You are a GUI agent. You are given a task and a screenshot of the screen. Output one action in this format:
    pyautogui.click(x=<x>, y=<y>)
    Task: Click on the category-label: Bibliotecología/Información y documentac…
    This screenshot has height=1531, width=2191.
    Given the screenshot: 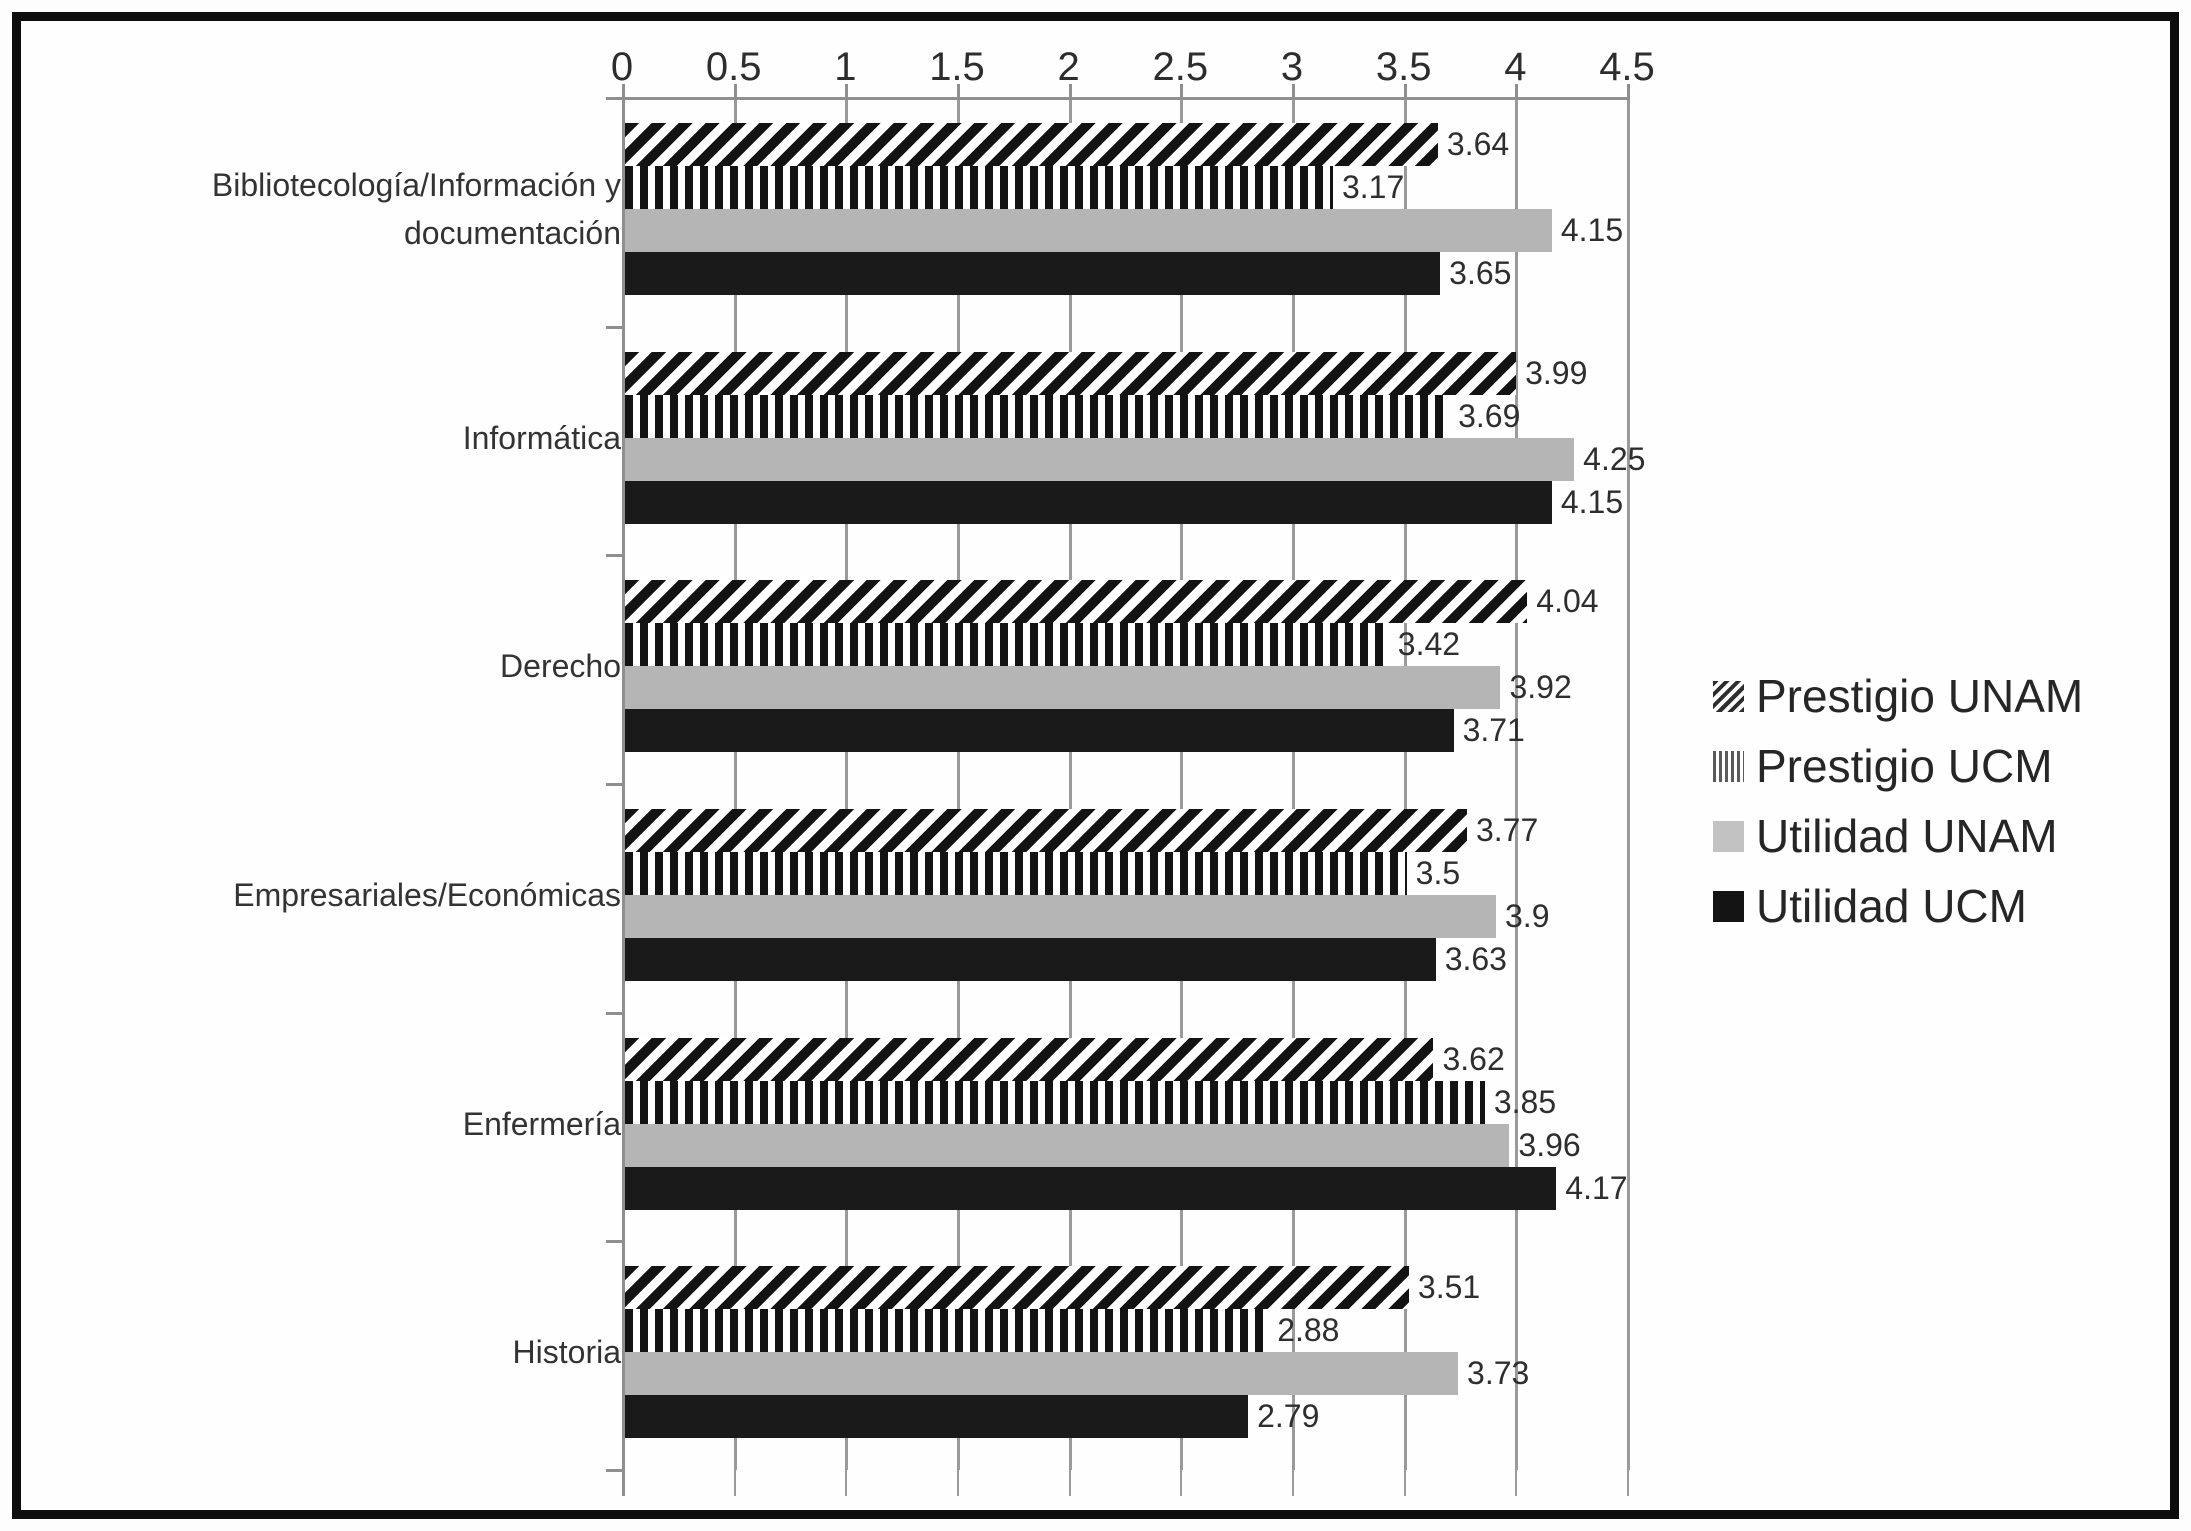 What is the action you would take?
    pyautogui.click(x=416, y=209)
    